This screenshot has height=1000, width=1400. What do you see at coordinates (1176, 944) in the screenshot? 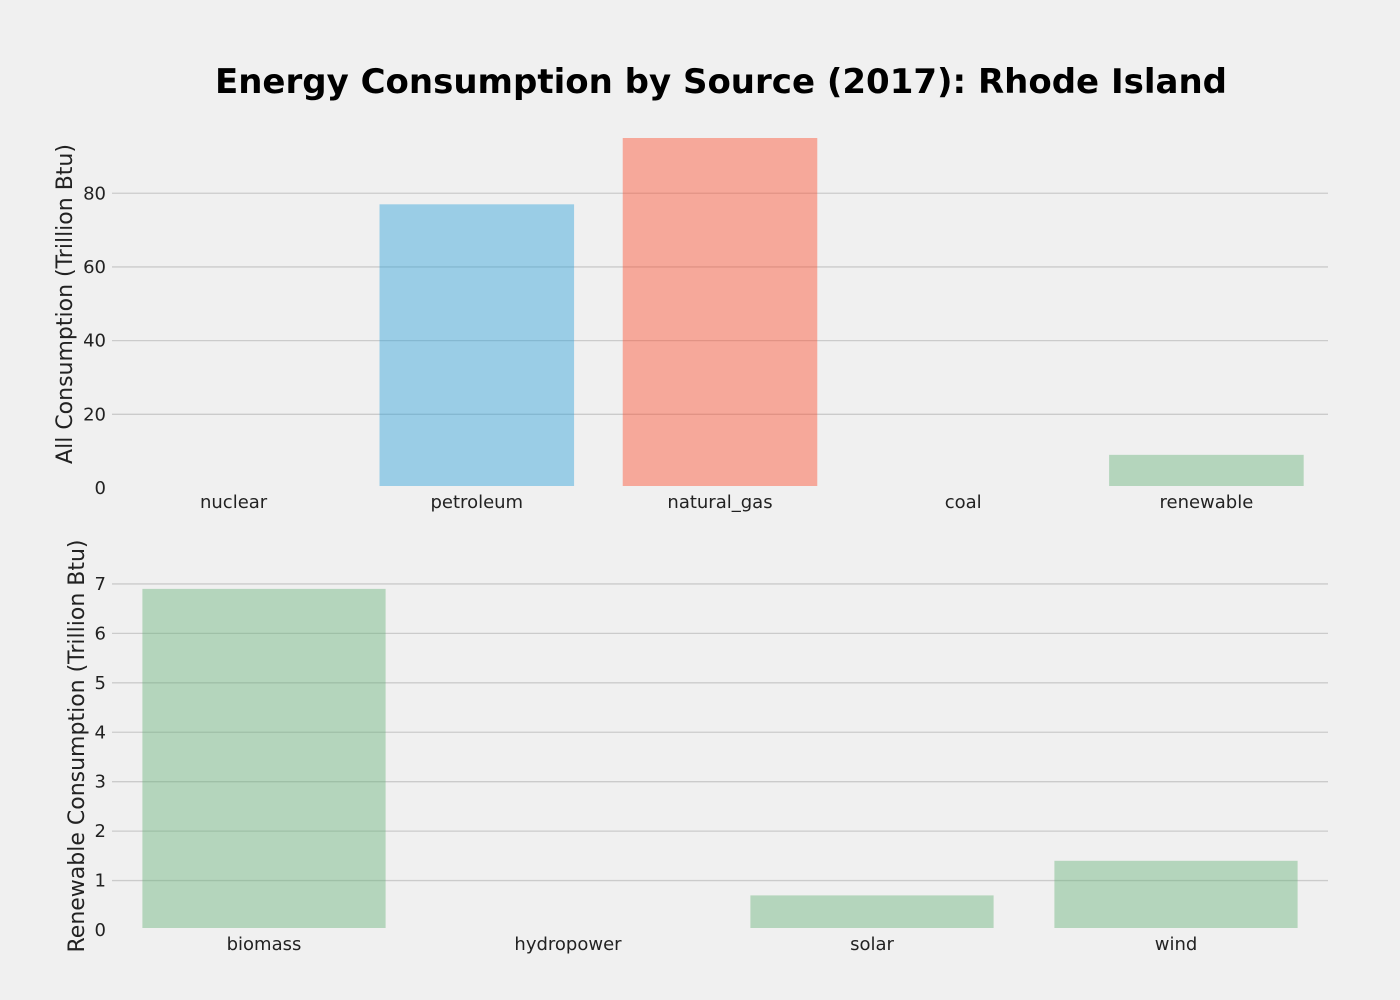
I see `renewable-consumption-x-tick-label-wind: wind` at bounding box center [1176, 944].